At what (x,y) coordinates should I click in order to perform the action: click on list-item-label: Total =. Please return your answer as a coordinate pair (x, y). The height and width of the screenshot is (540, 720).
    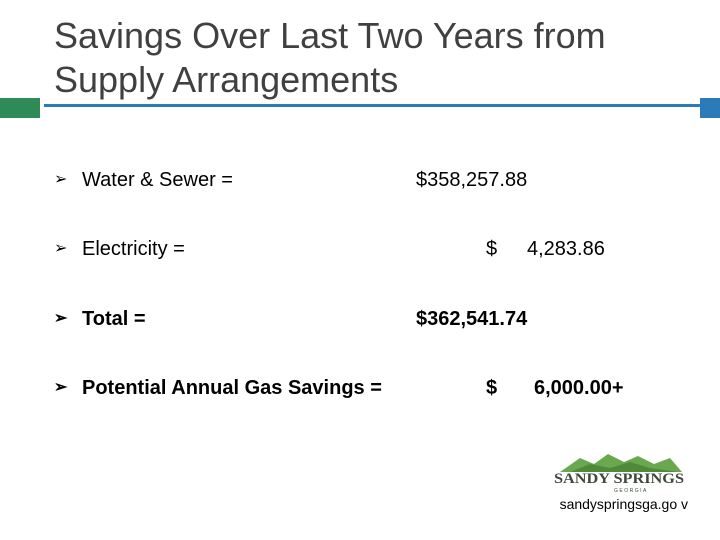
    Looking at the image, I should click on (114, 319).